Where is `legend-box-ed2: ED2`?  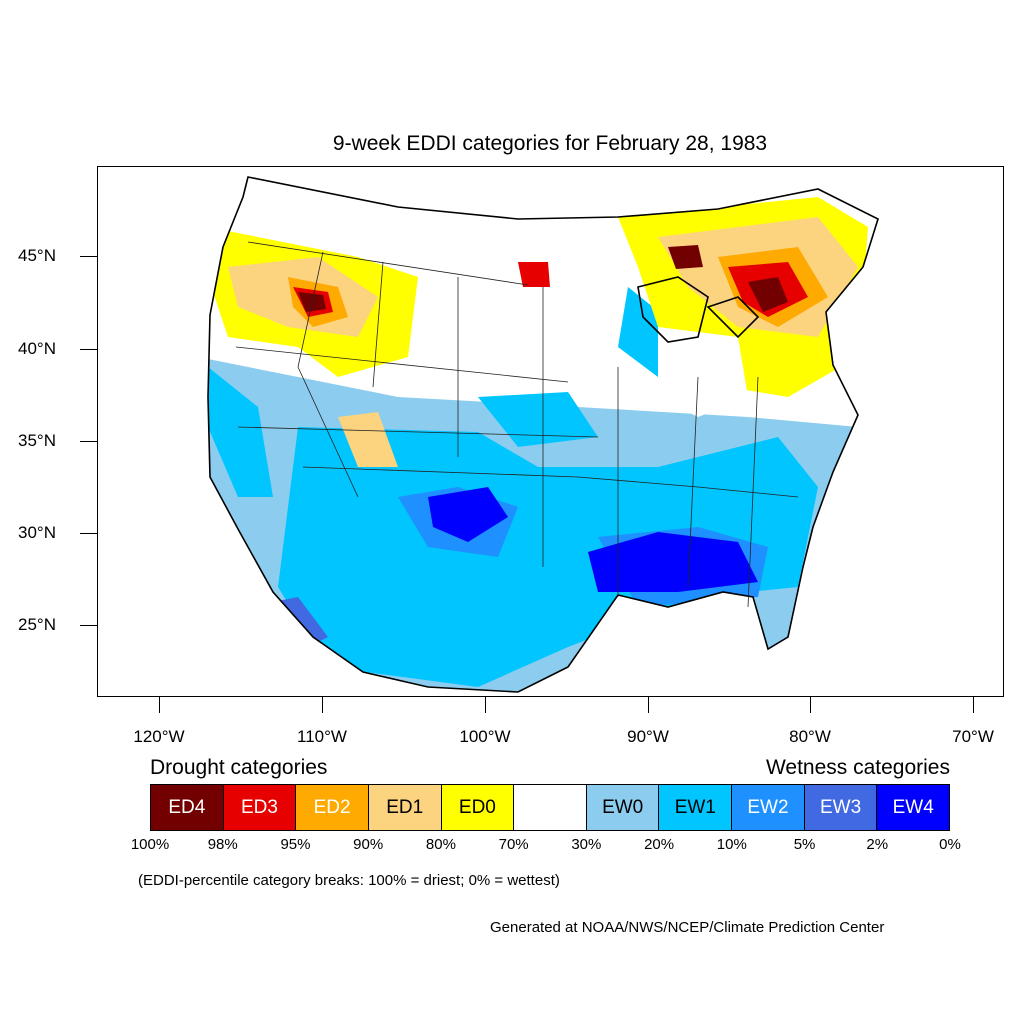 legend-box-ed2: ED2 is located at coordinates (332, 807).